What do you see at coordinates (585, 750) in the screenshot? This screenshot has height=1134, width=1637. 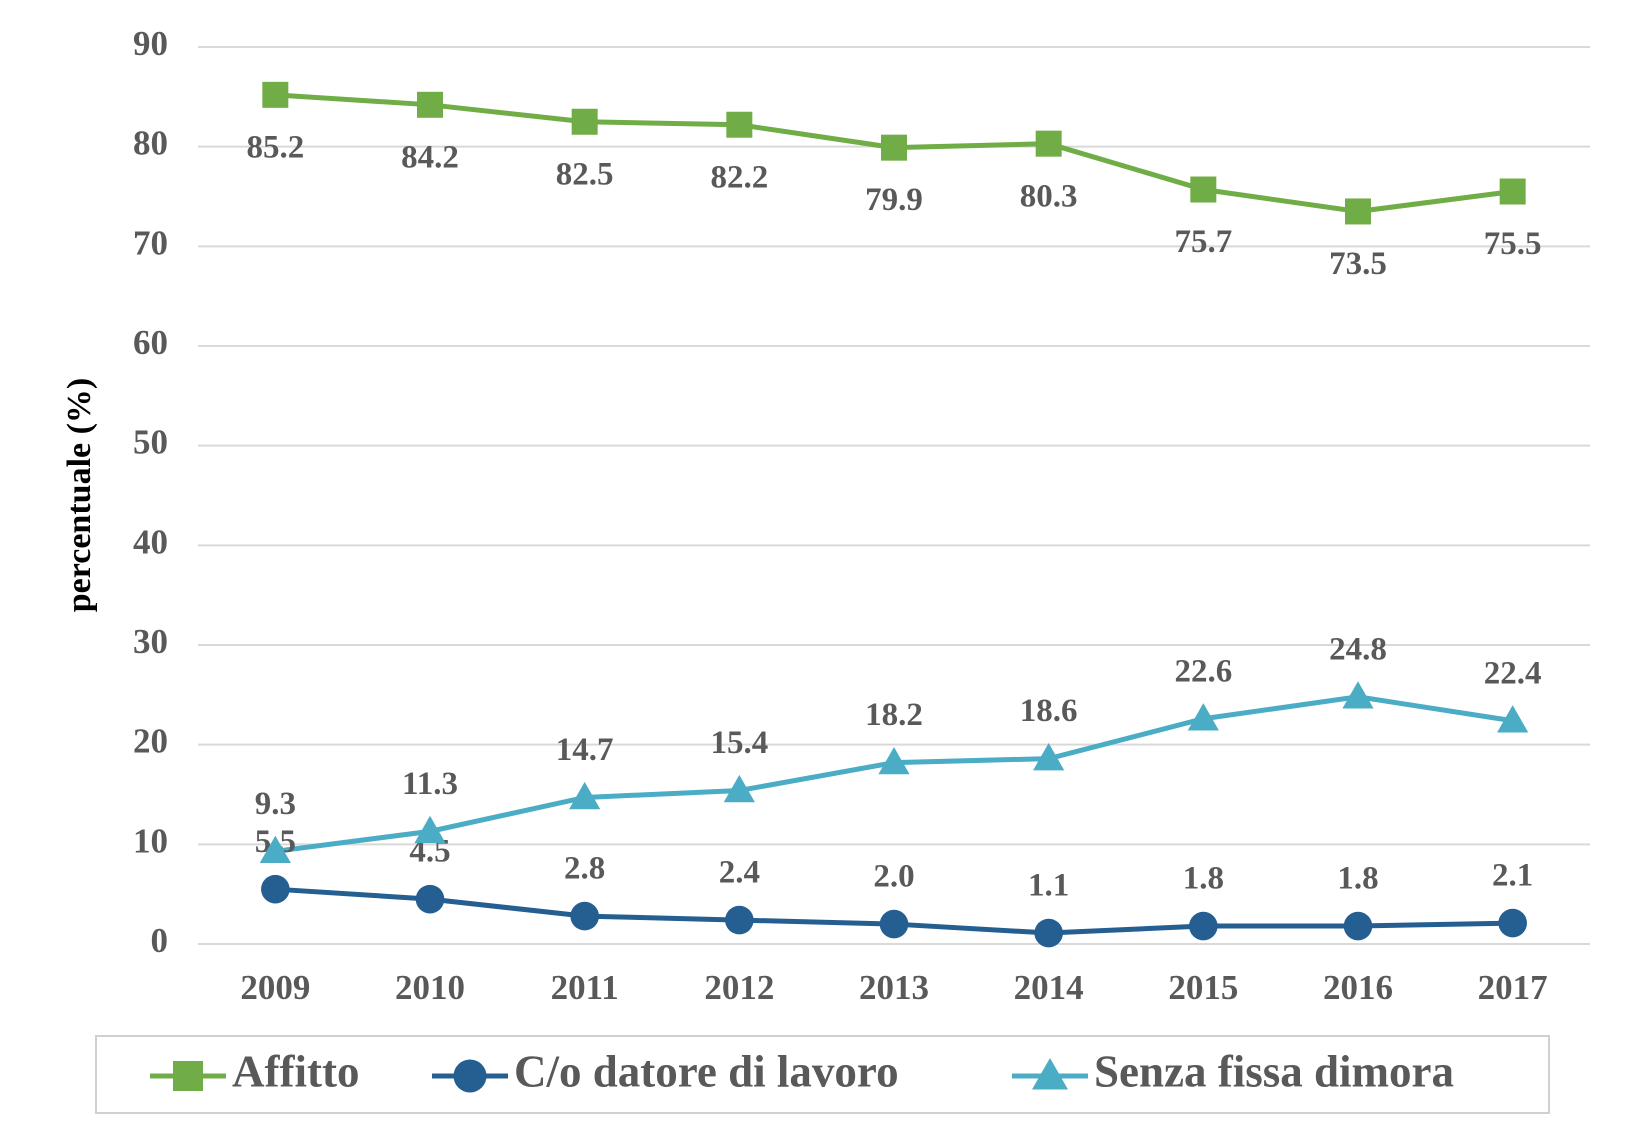 I see `data-label: 14.7` at bounding box center [585, 750].